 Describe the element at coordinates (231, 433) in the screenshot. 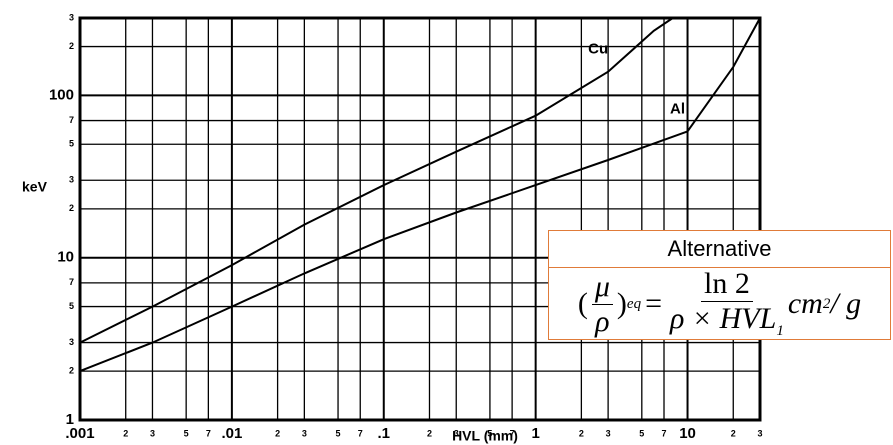

I see `x-tick-label: .01` at that location.